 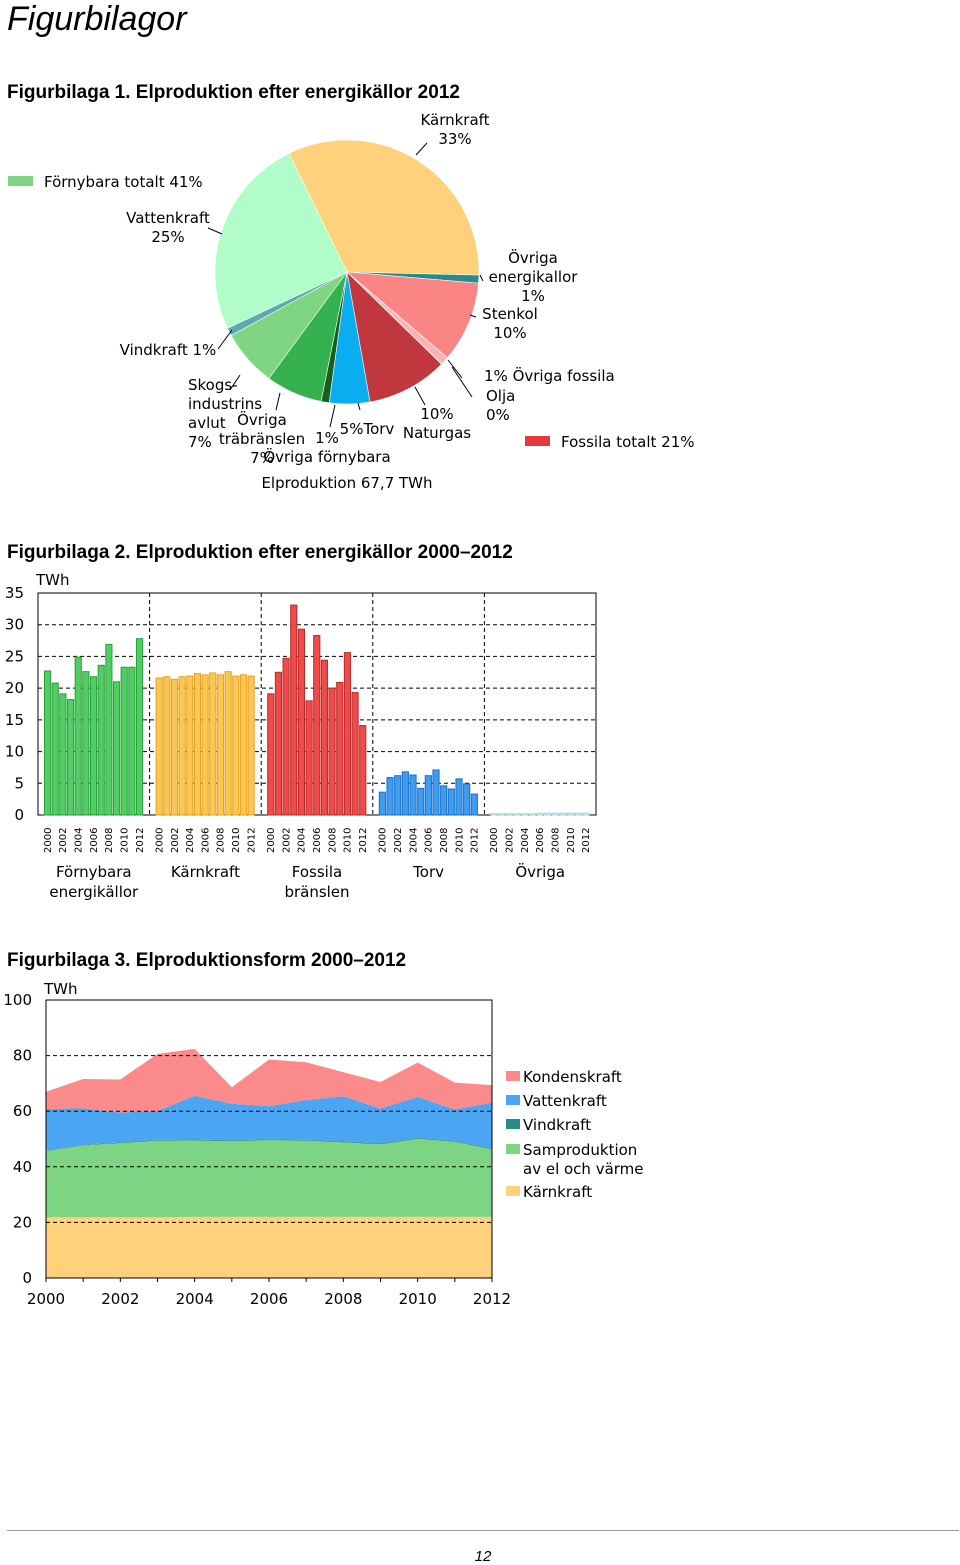 What do you see at coordinates (347, 734) in the screenshot?
I see `bar-fossila-bränslen-2010` at bounding box center [347, 734].